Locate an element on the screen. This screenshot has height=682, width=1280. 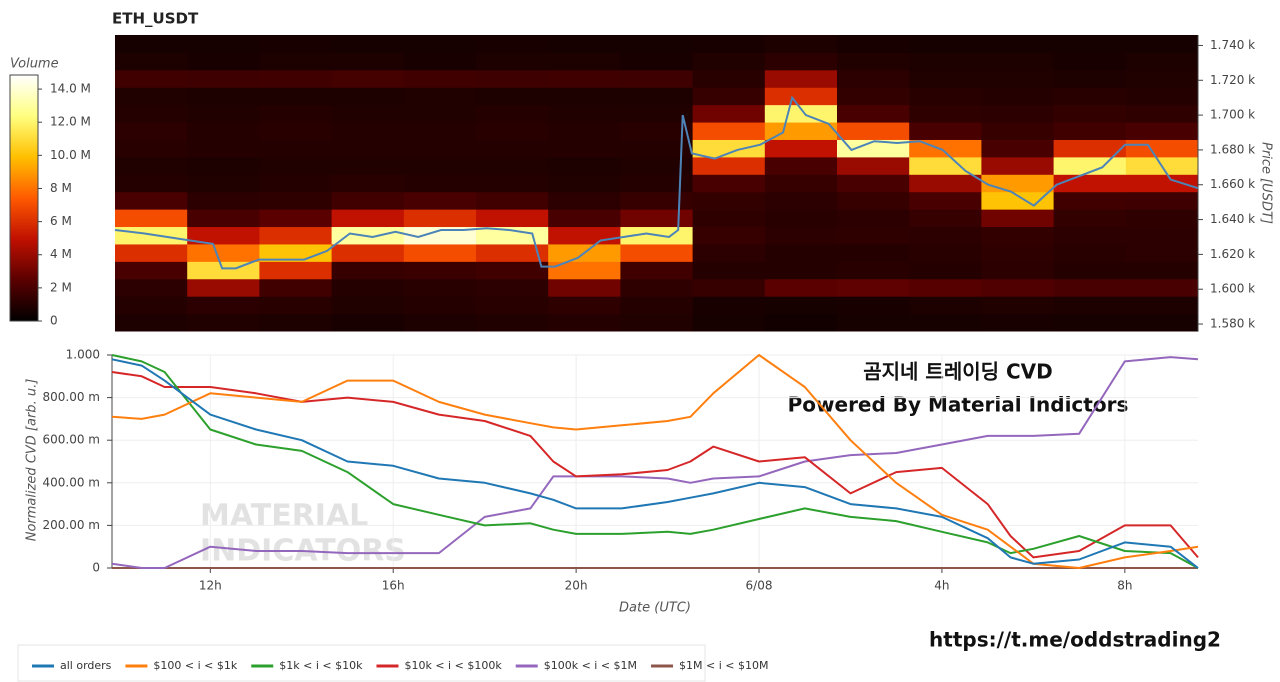
x-axis-label: Date (UTC) is located at coordinates (655, 608).